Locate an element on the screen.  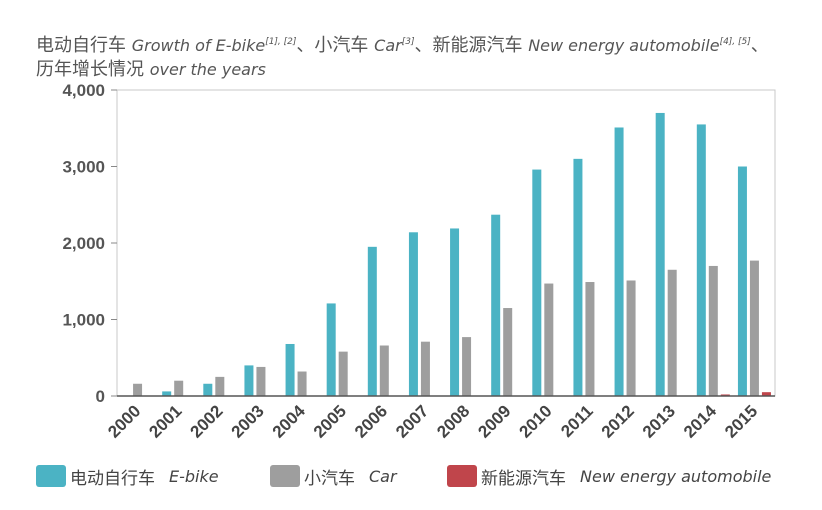
x-tick-label: 2014 is located at coordinates (700, 421).